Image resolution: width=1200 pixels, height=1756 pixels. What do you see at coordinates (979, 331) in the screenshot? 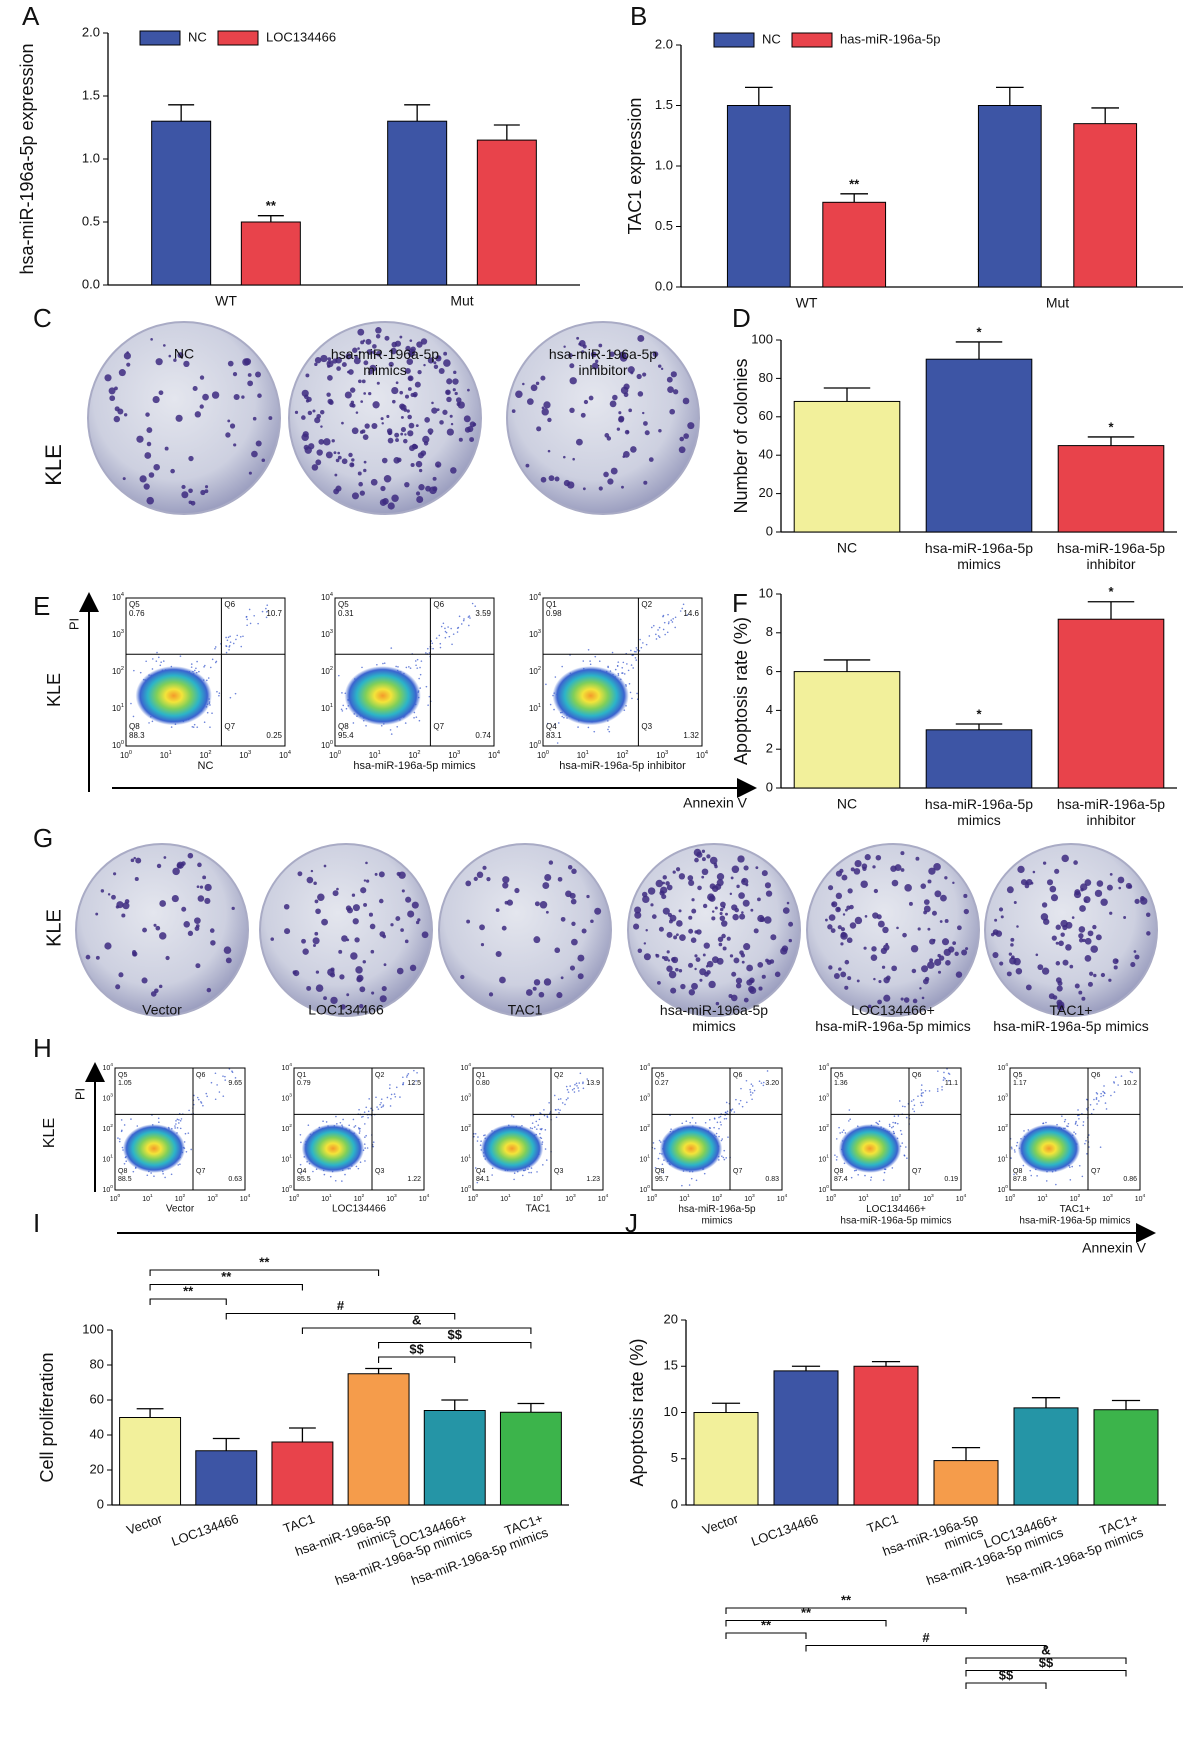
I see `significance-label: *` at bounding box center [979, 331].